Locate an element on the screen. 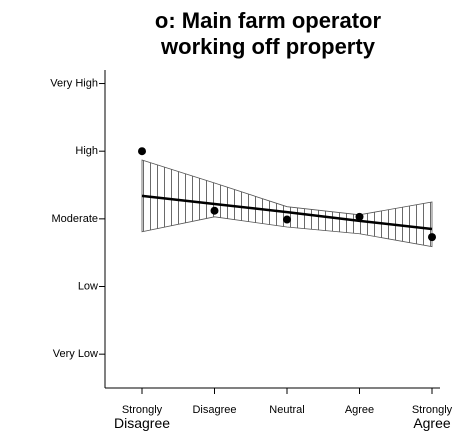 This screenshot has width=463, height=433. chart-title: o: Main farm operator is located at coordinates (268, 20).